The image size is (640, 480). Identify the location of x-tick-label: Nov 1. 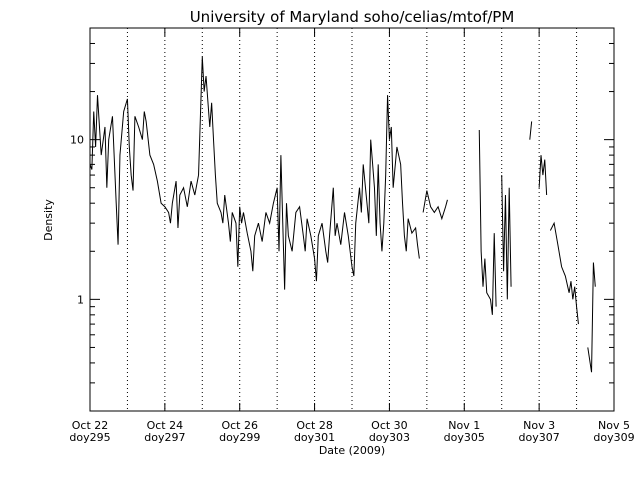
(464, 425).